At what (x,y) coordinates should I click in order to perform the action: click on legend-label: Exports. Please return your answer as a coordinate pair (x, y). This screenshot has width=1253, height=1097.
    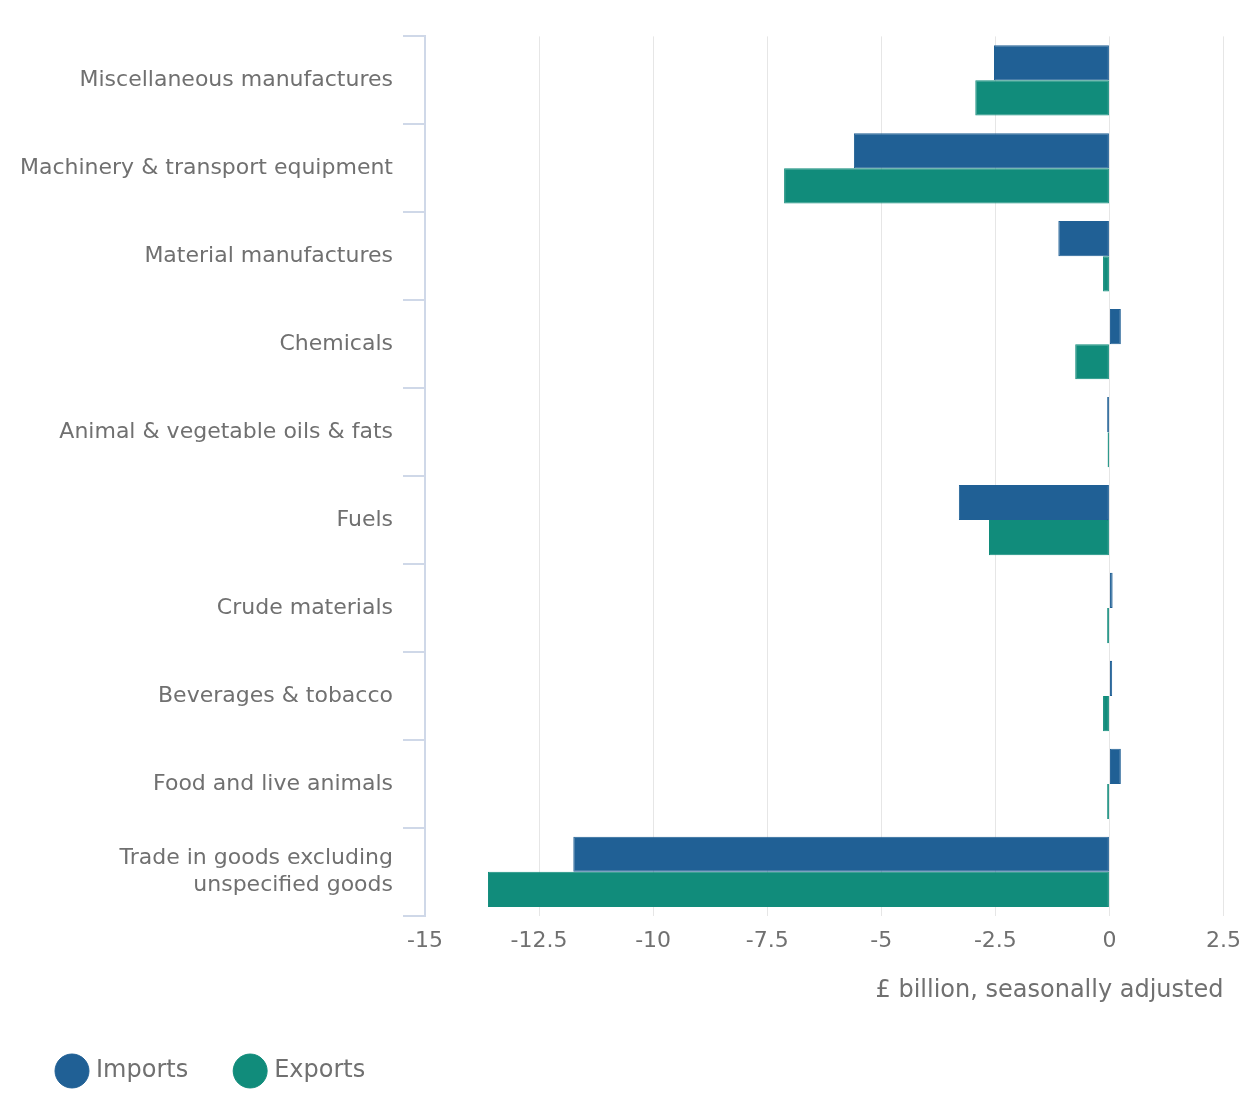
    Looking at the image, I should click on (320, 1069).